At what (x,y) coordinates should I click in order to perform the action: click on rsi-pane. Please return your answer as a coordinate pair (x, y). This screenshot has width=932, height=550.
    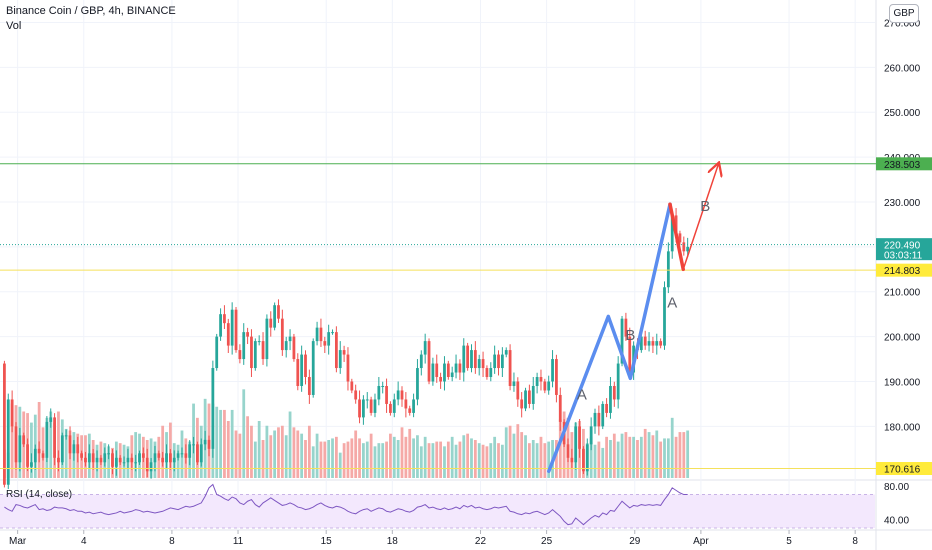
    Looking at the image, I should click on (437, 506).